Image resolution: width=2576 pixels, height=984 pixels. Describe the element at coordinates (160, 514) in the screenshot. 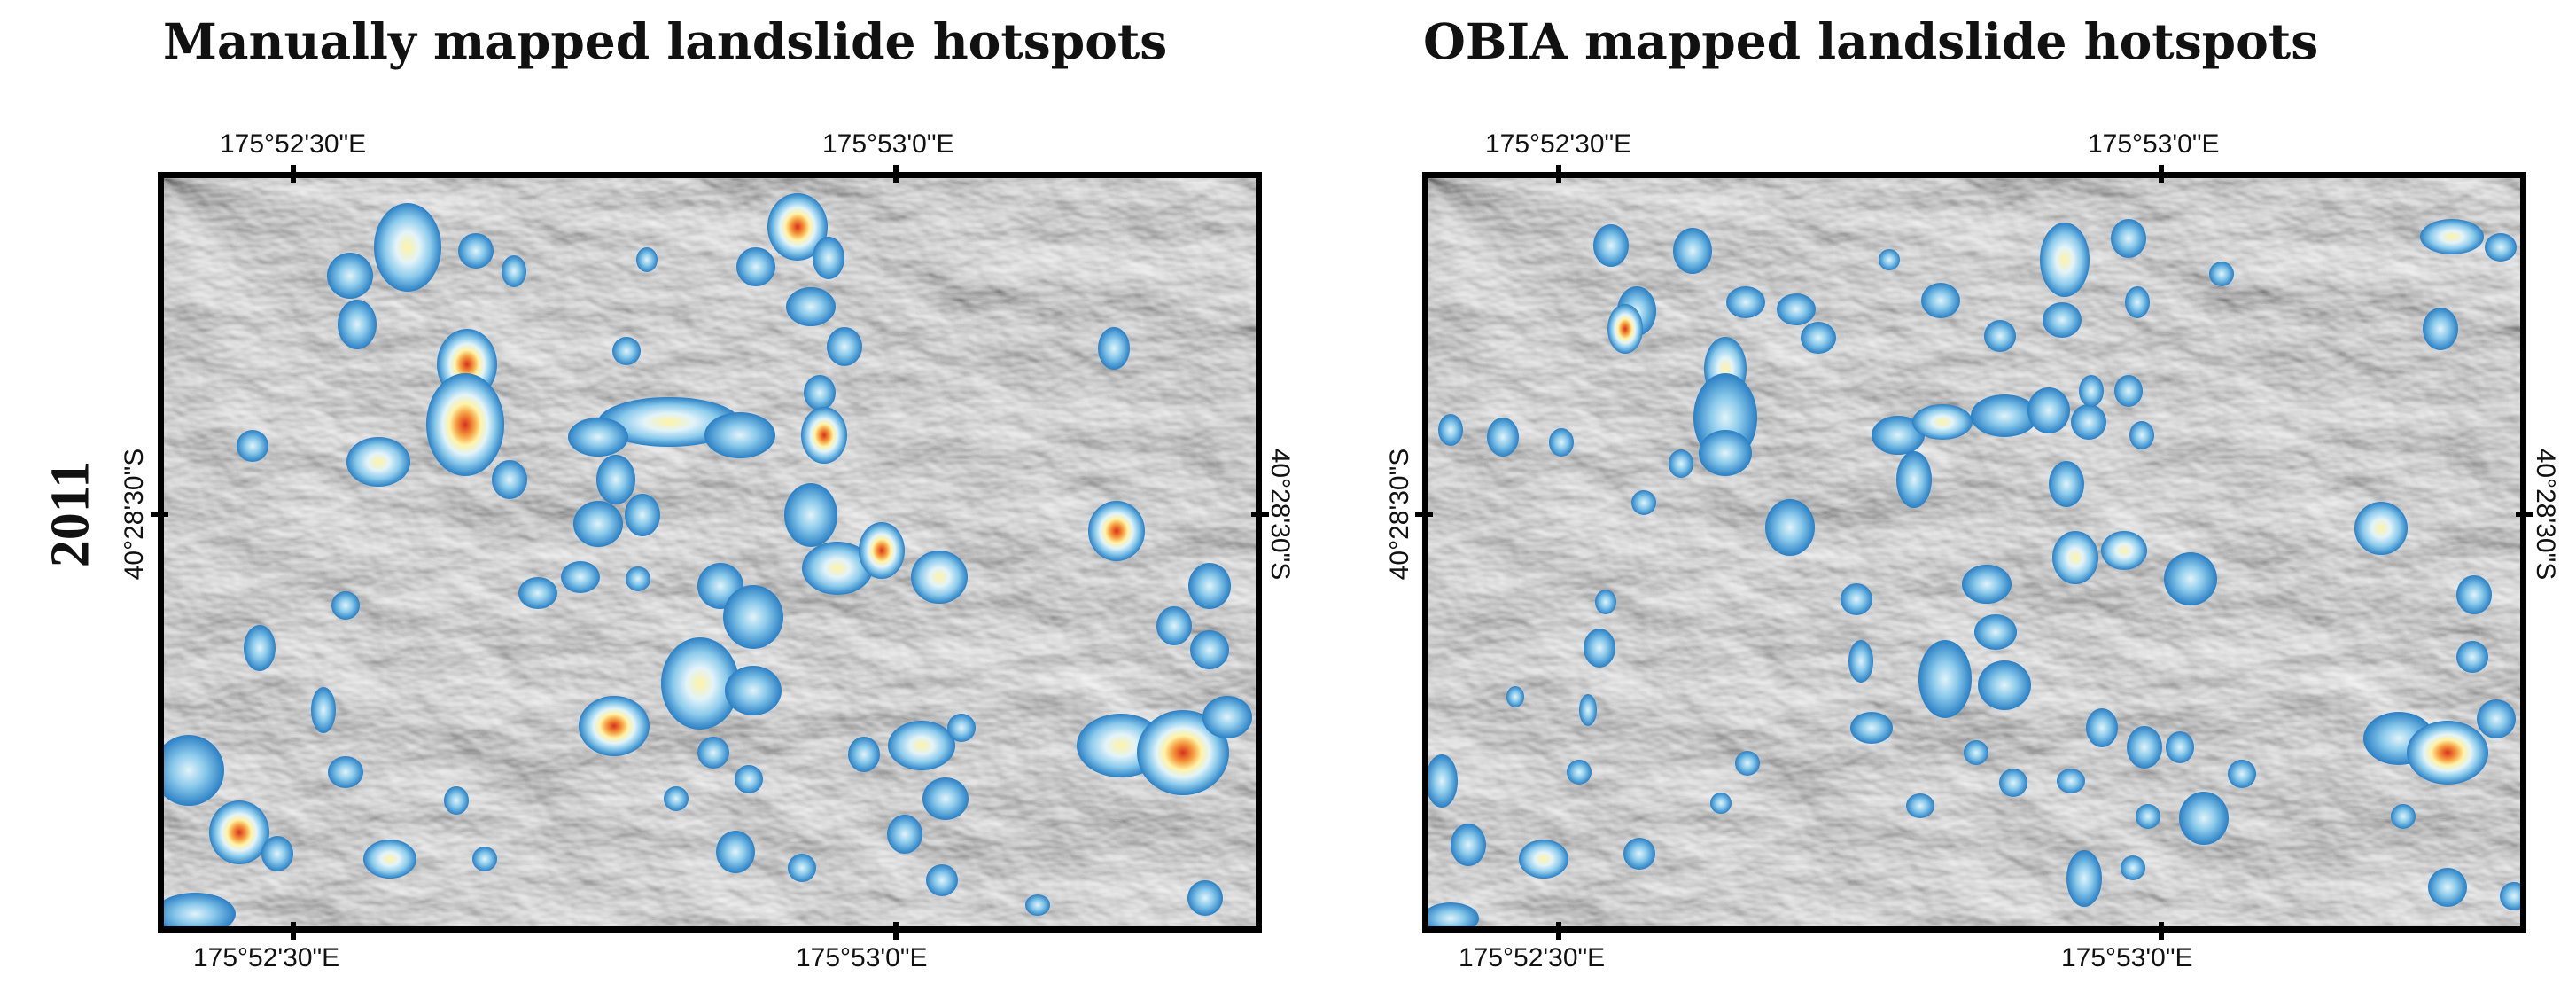

I see `tick-left` at that location.